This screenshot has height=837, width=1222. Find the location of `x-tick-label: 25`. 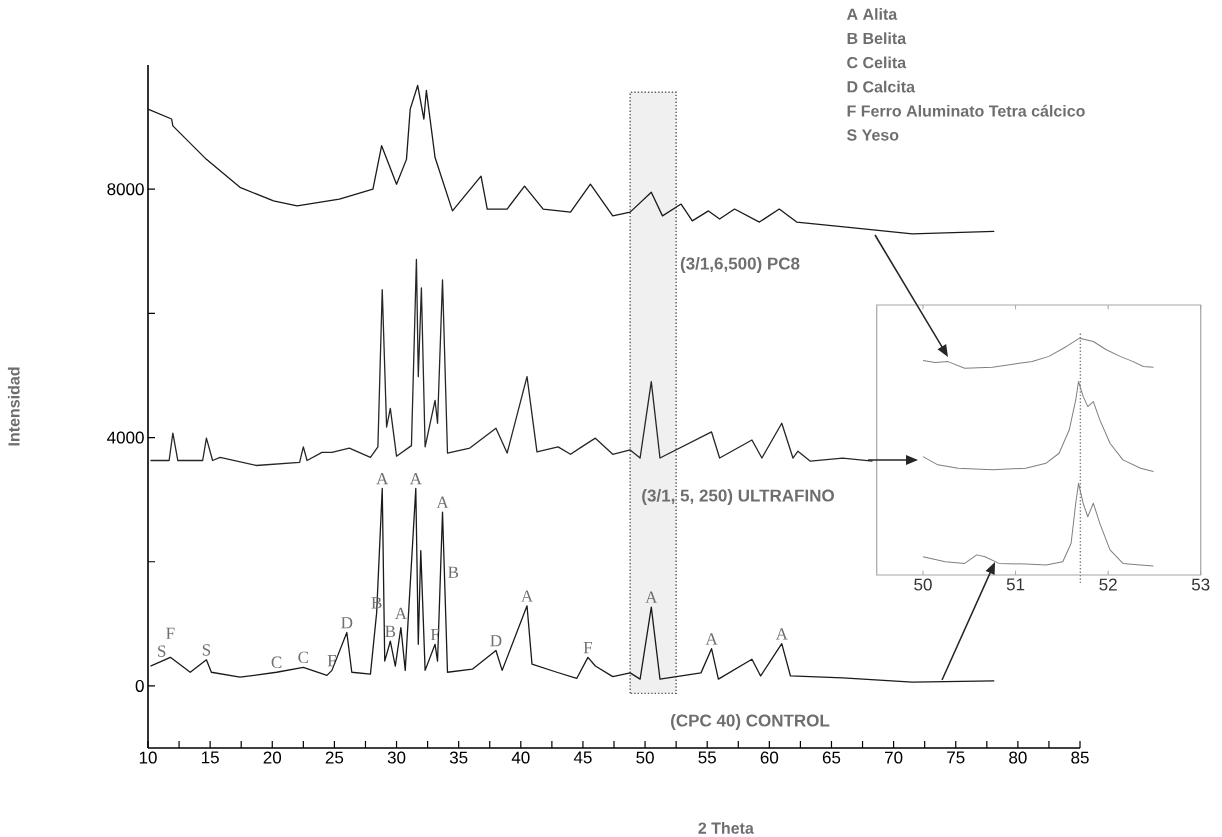

x-tick-label: 25 is located at coordinates (334, 757).